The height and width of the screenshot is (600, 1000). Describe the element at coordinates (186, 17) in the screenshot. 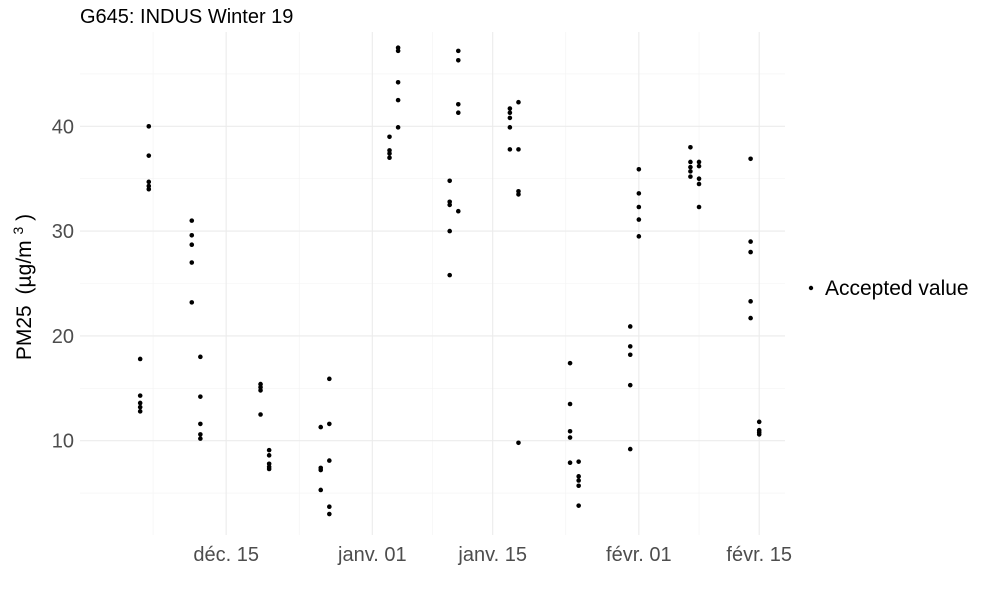

I see `chart-title: G645: INDUS Winter 19` at that location.